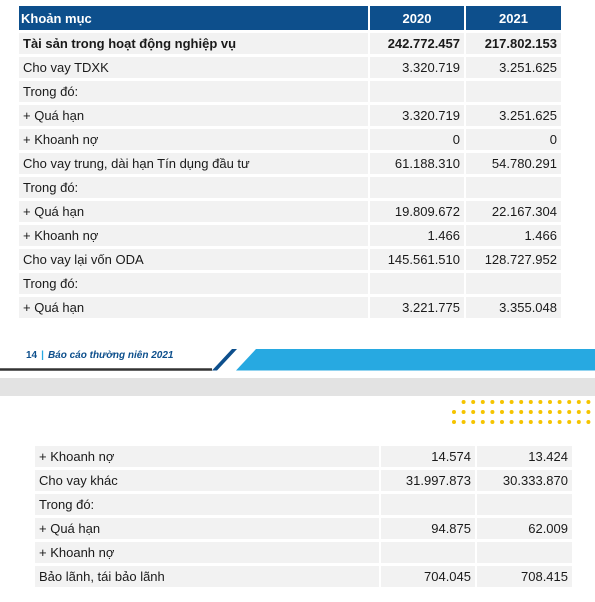 The image size is (595, 602). I want to click on cell-2020: 704.045, so click(428, 576).